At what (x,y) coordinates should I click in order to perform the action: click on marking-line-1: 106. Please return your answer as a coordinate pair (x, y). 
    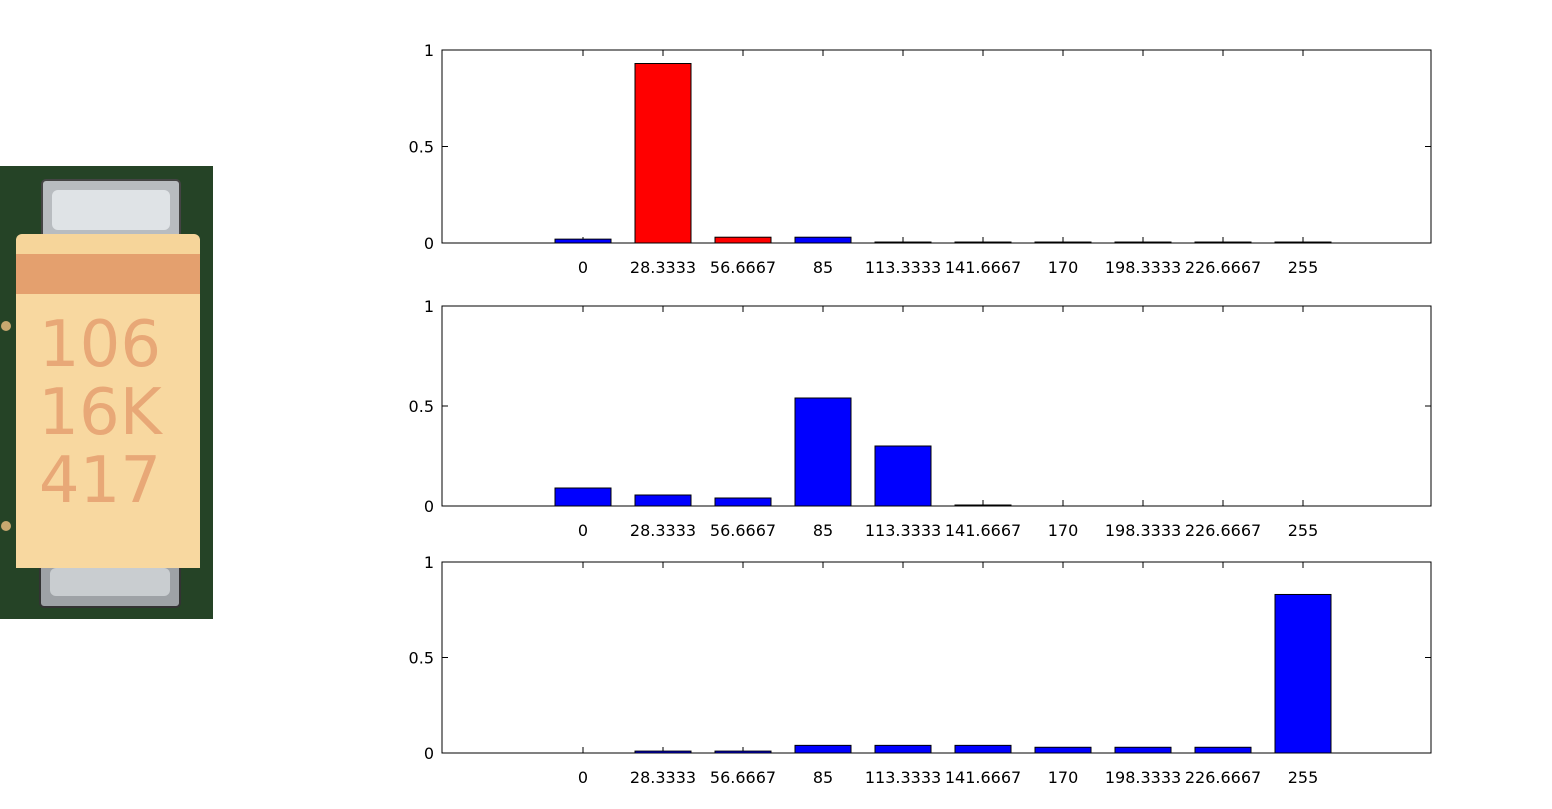
    Looking at the image, I should click on (100, 345).